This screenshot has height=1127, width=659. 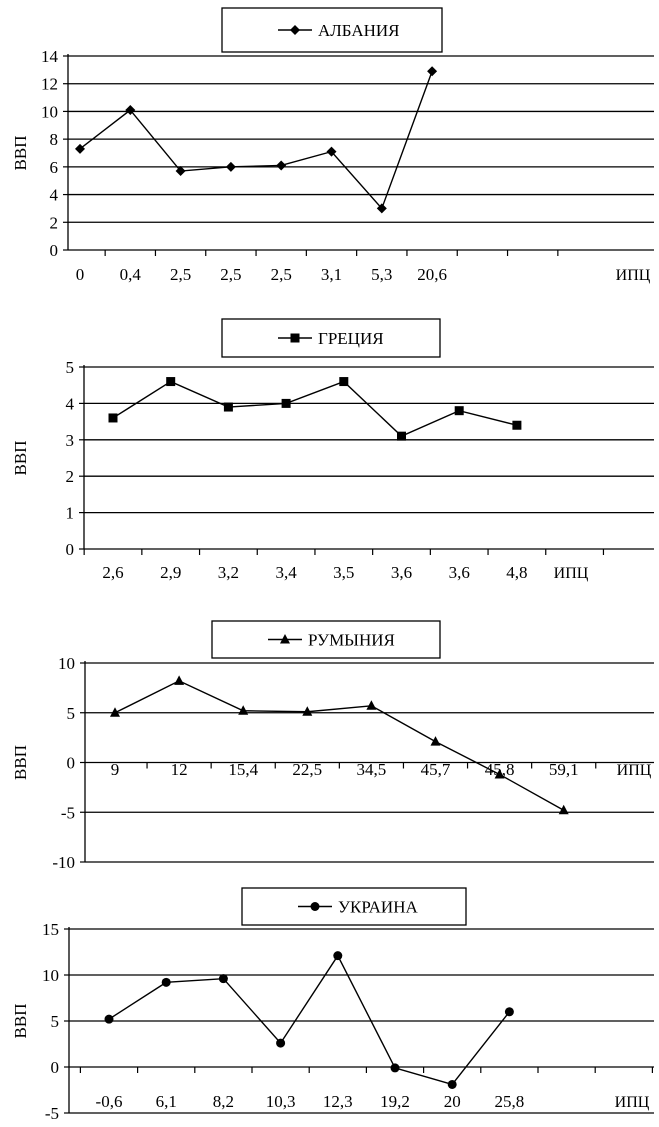 I want to click on y-tick-label: 14, so click(x=50, y=56).